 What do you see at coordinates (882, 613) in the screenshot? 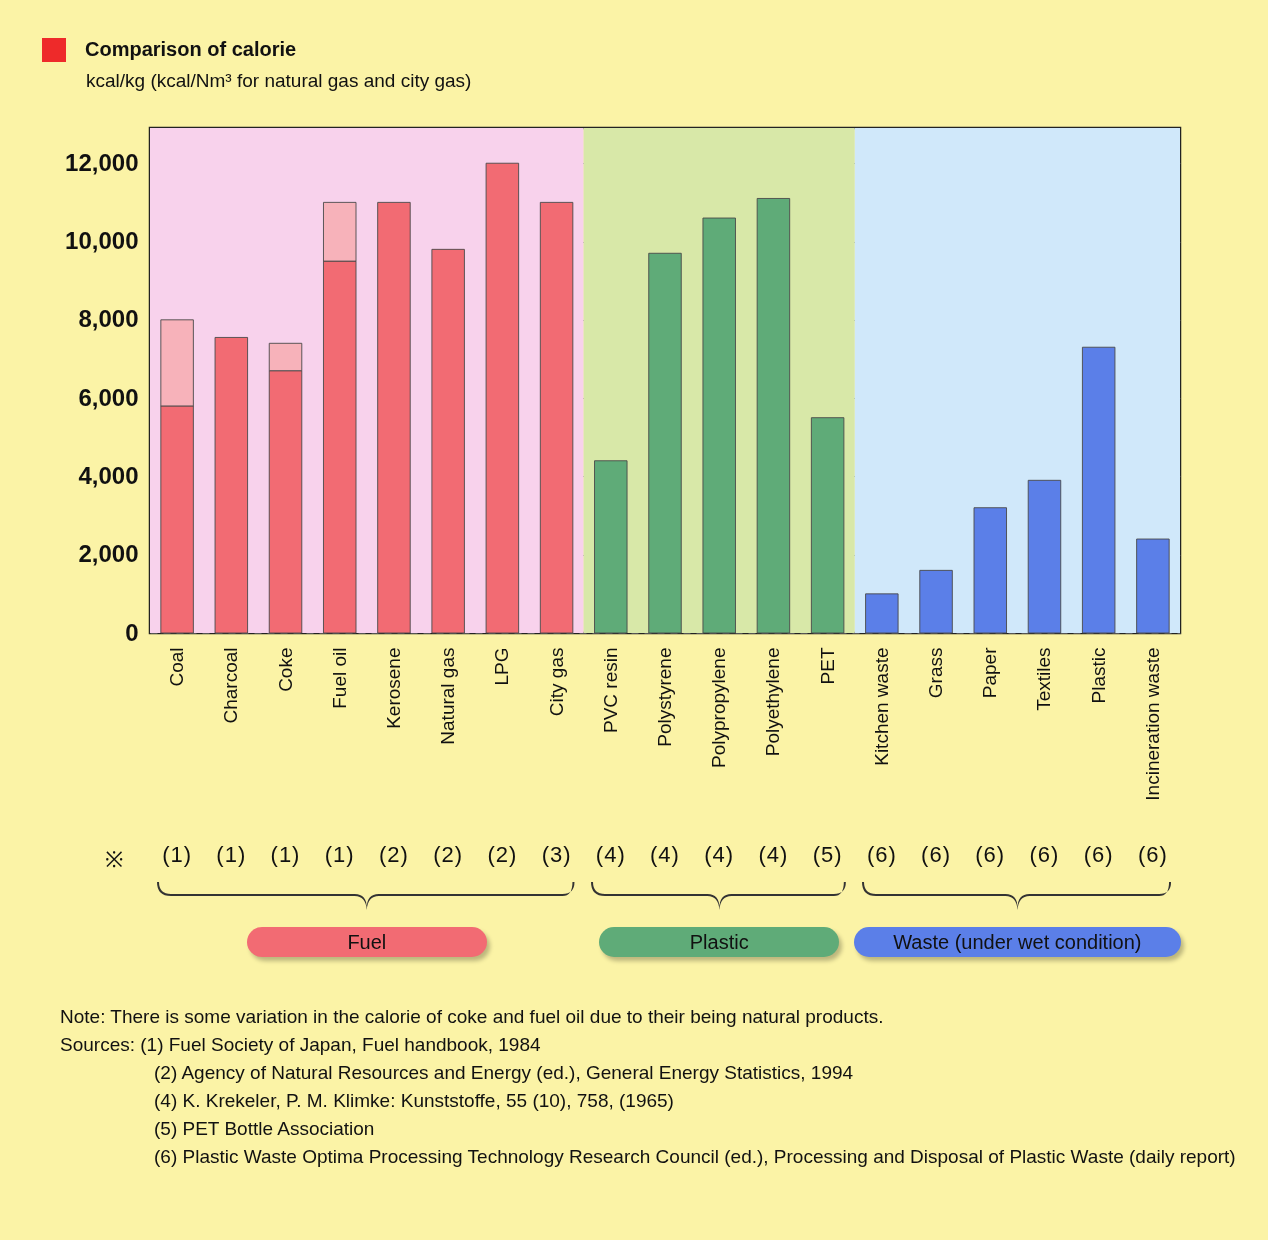
I see `bar` at bounding box center [882, 613].